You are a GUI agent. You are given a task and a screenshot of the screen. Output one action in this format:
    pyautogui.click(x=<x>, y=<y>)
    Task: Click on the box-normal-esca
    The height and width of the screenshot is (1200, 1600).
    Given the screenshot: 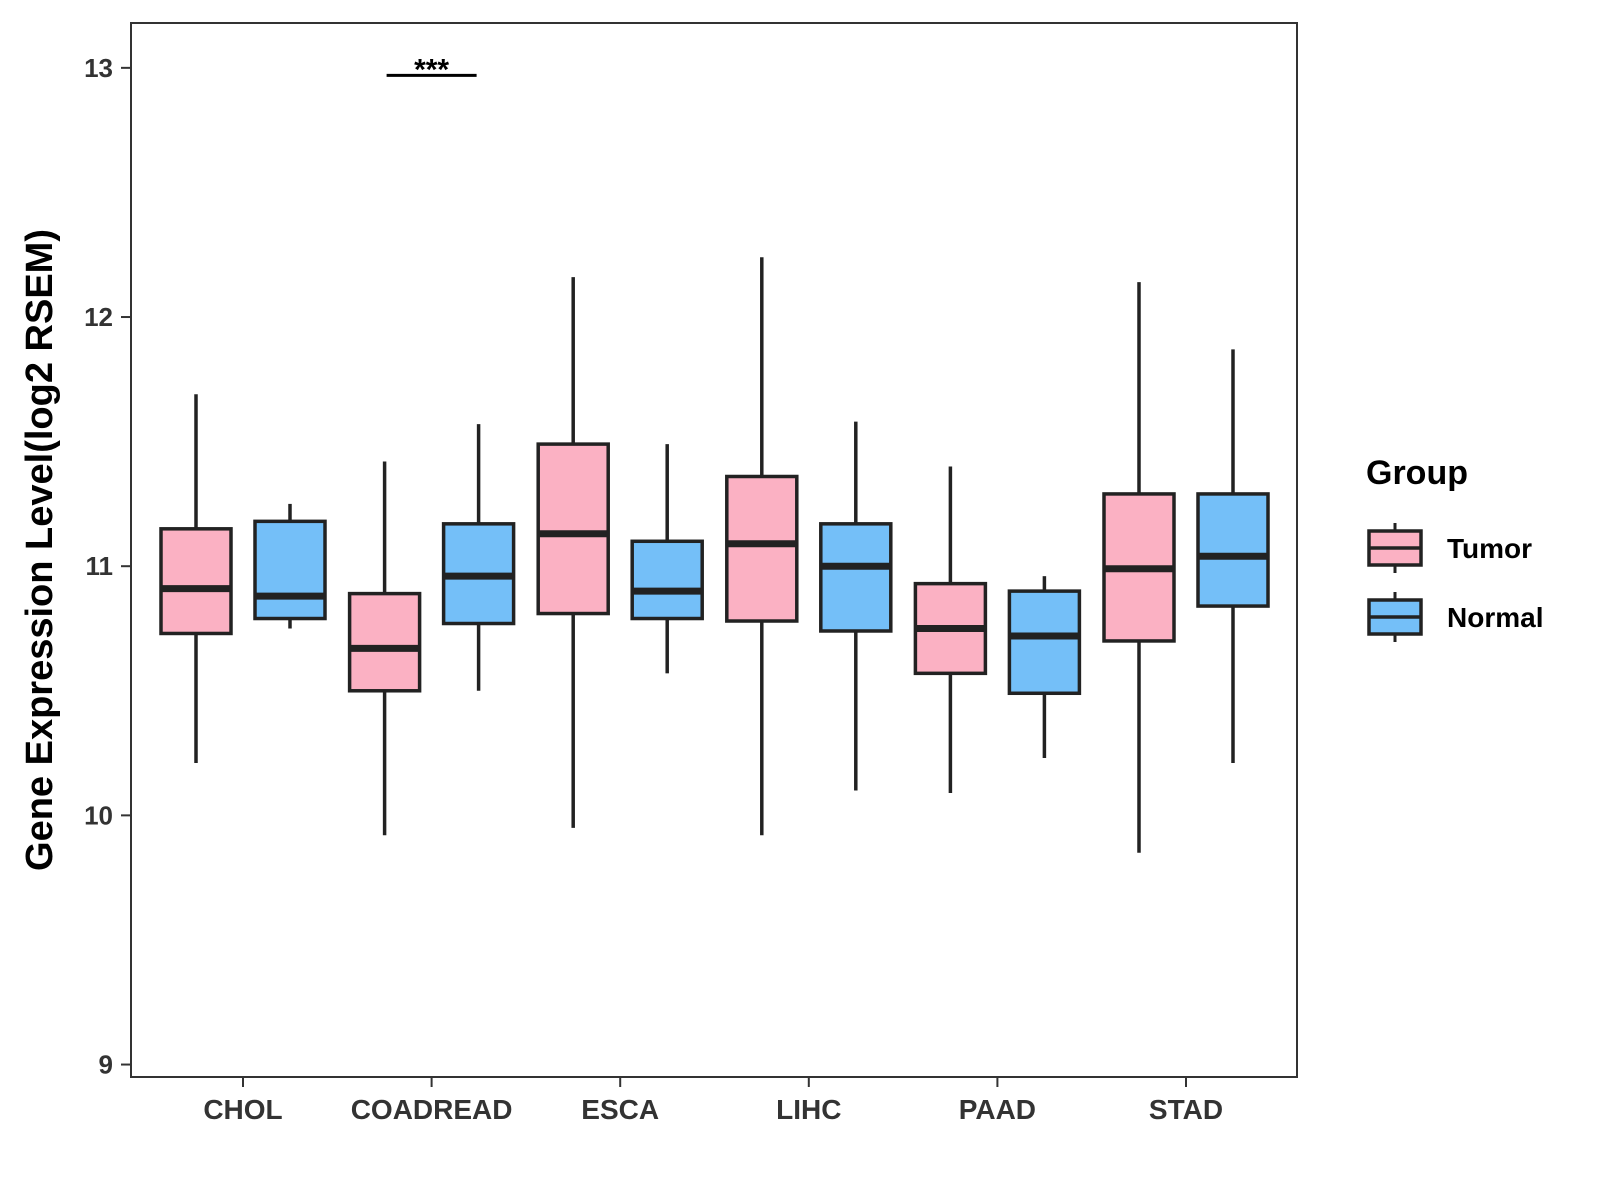 What is the action you would take?
    pyautogui.click(x=667, y=559)
    